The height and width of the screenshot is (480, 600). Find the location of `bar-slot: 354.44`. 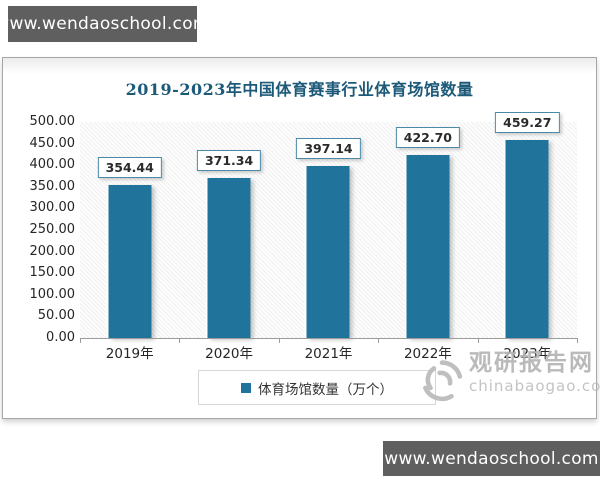

bar-slot: 354.44 is located at coordinates (129, 230).